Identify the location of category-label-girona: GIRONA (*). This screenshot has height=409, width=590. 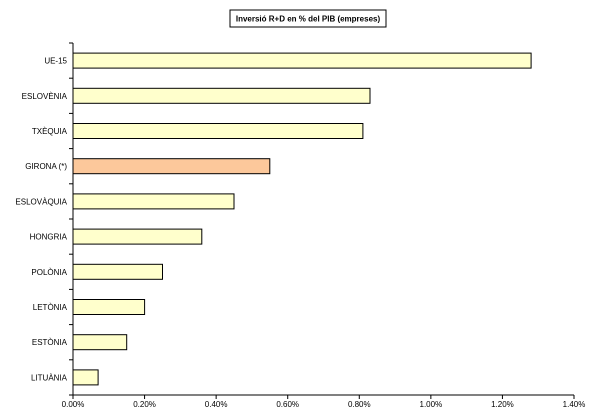
(46, 166).